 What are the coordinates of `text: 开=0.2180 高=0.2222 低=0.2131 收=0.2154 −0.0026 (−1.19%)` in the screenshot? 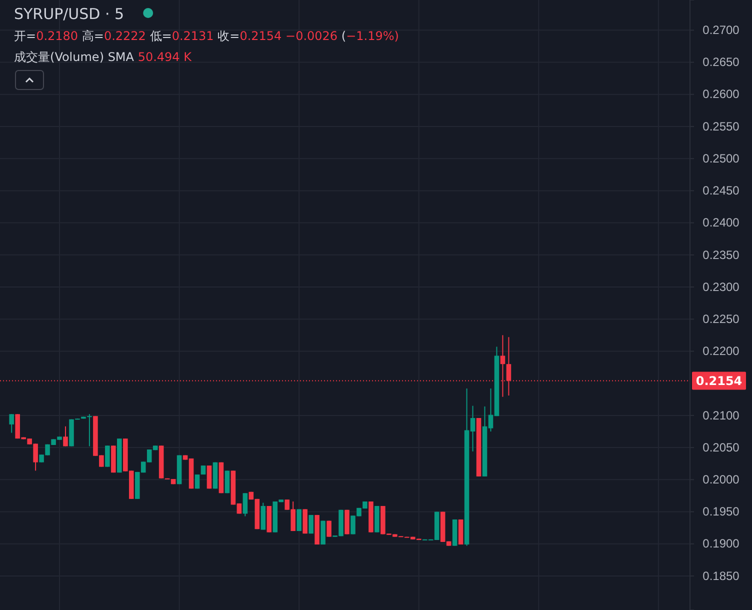 It's located at (206, 36).